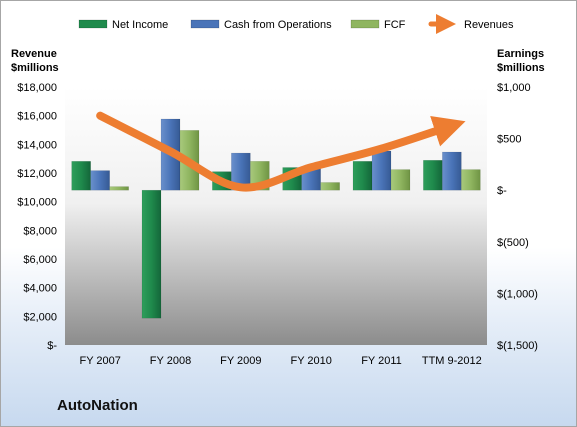 Image resolution: width=577 pixels, height=427 pixels. I want to click on right-tick-label: $(1,000), so click(517, 294).